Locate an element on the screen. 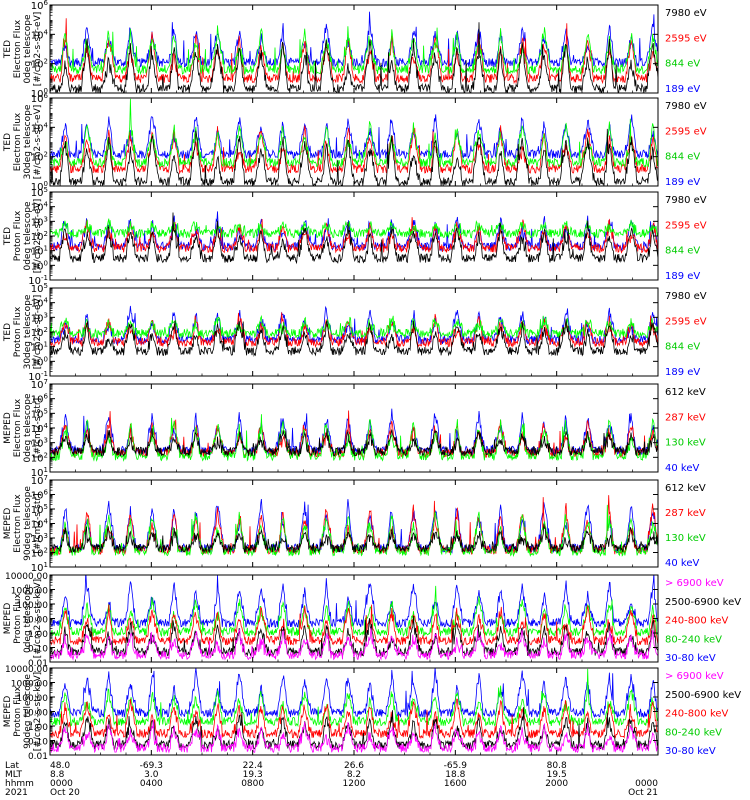 The height and width of the screenshot is (800, 750). y-tick-exponent: 5 is located at coordinates (46, 411).